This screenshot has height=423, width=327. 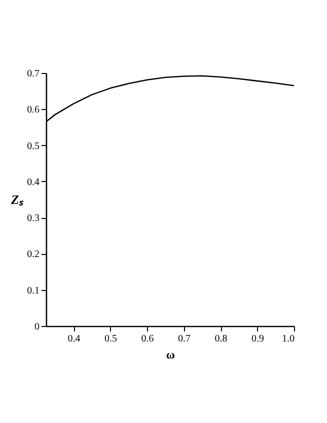 I want to click on x-tick-label: 0.4, so click(x=74, y=339).